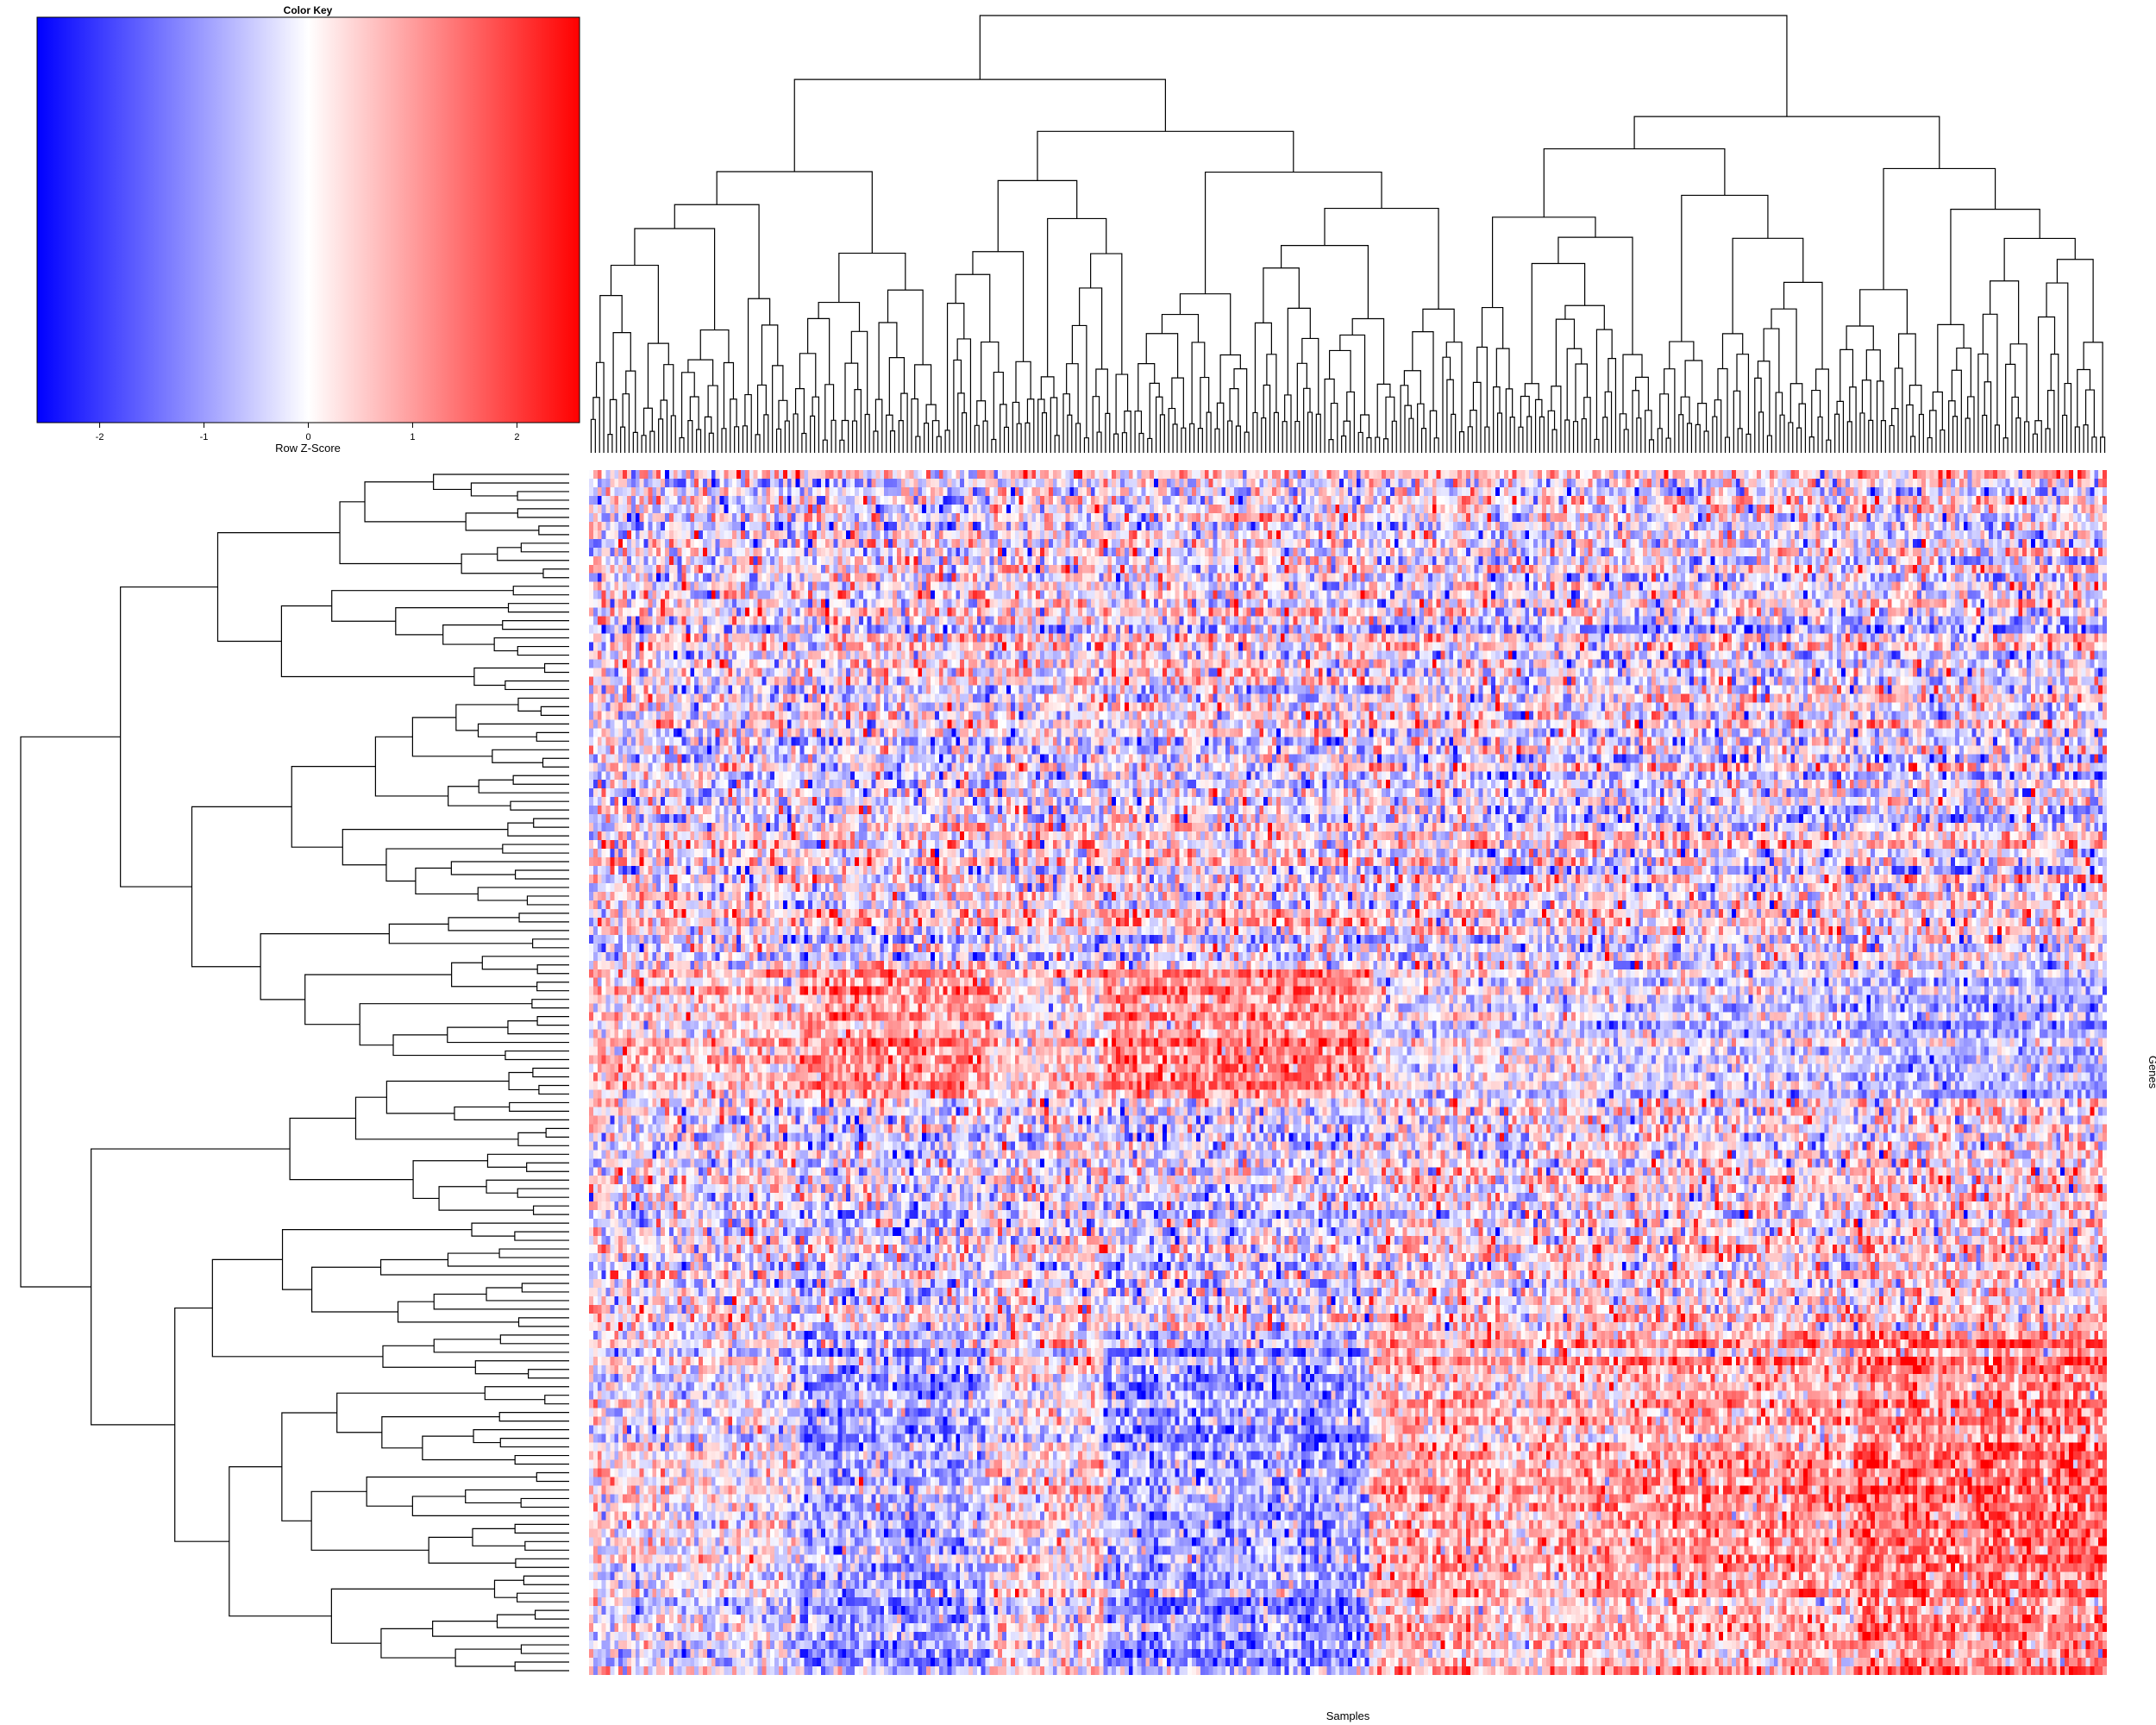 The image size is (2156, 1725). What do you see at coordinates (307, 437) in the screenshot?
I see `color-key-tick-label: 0` at bounding box center [307, 437].